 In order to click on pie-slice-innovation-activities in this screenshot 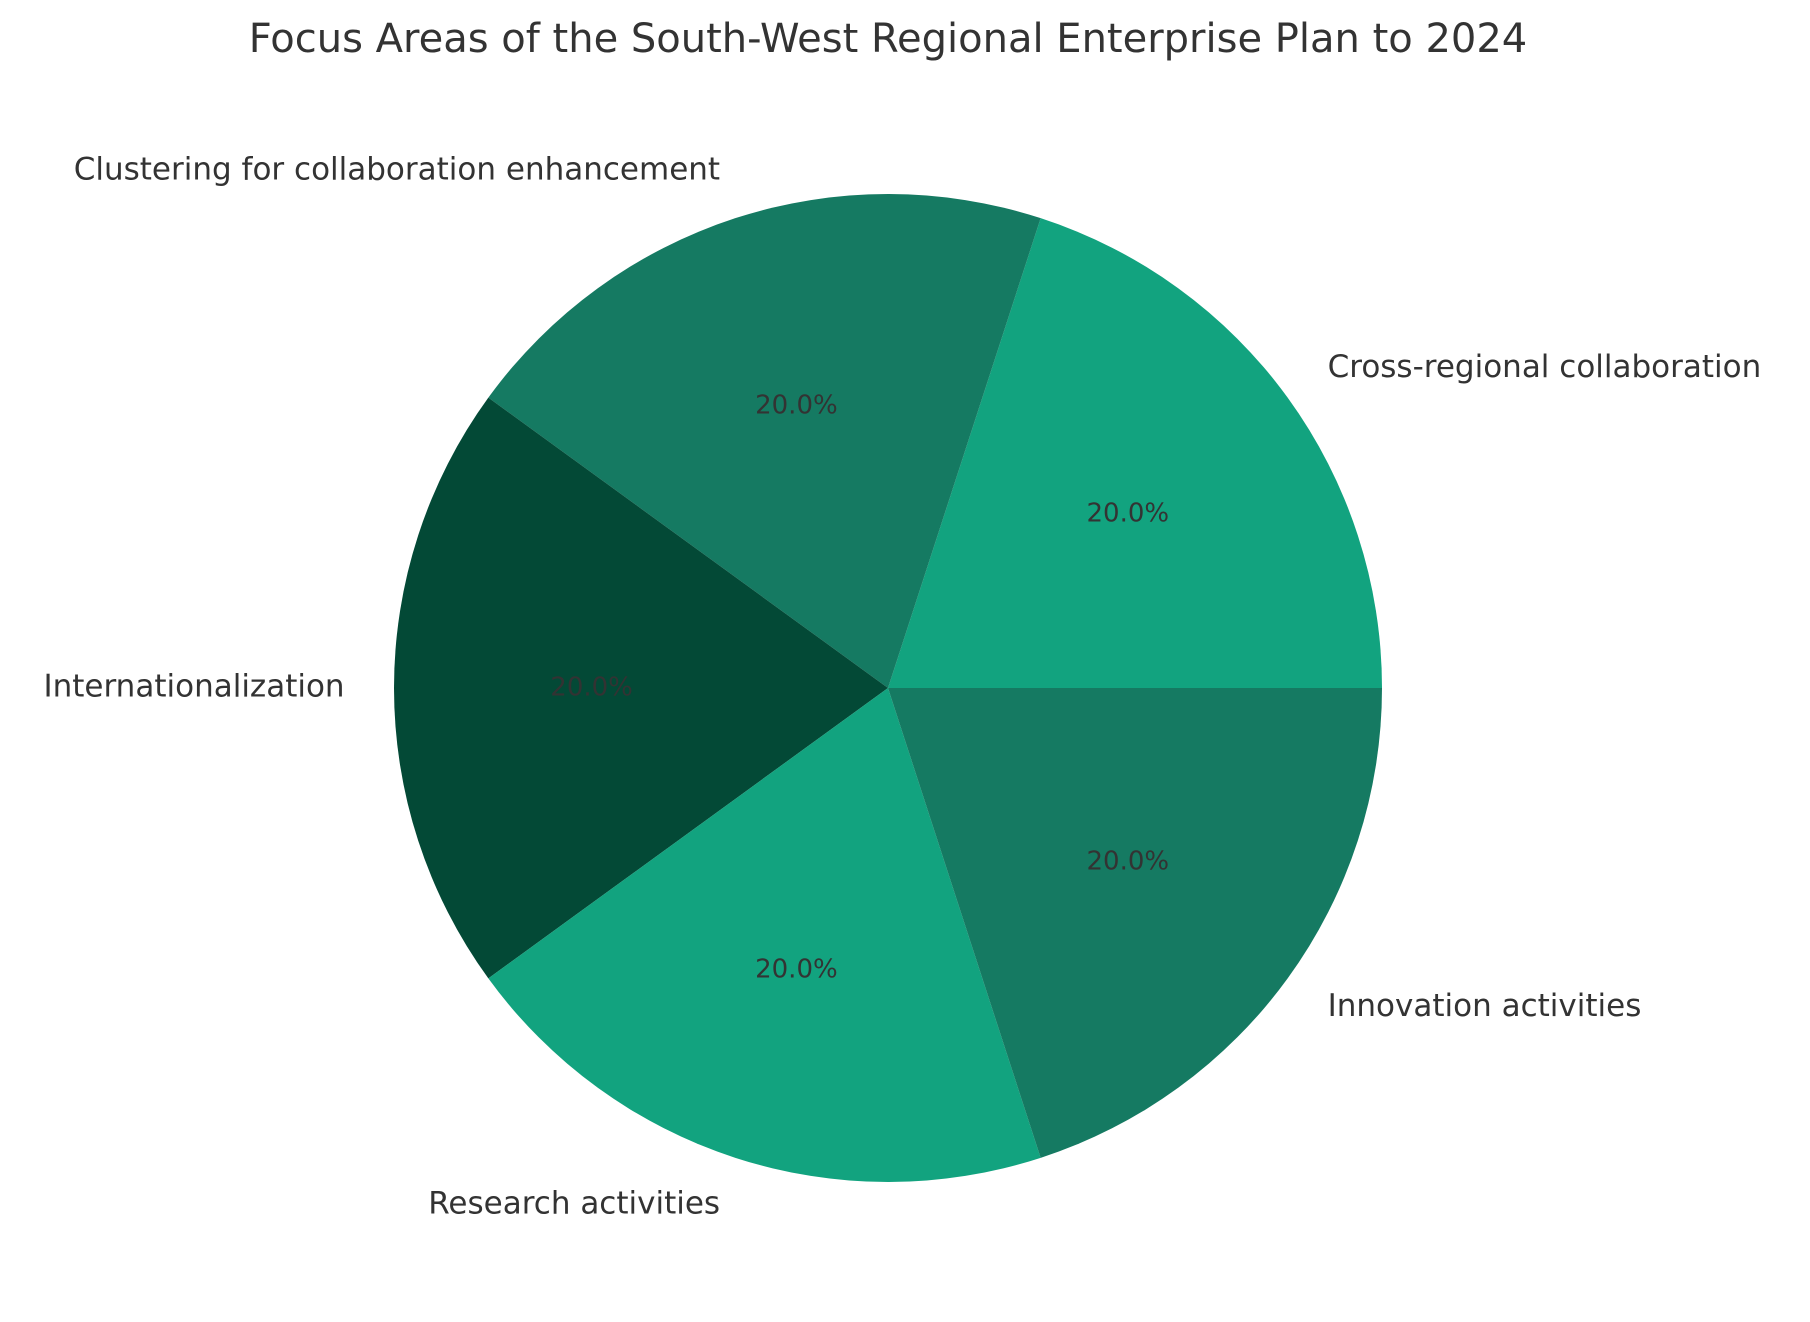, I will do `click(1135, 923)`.